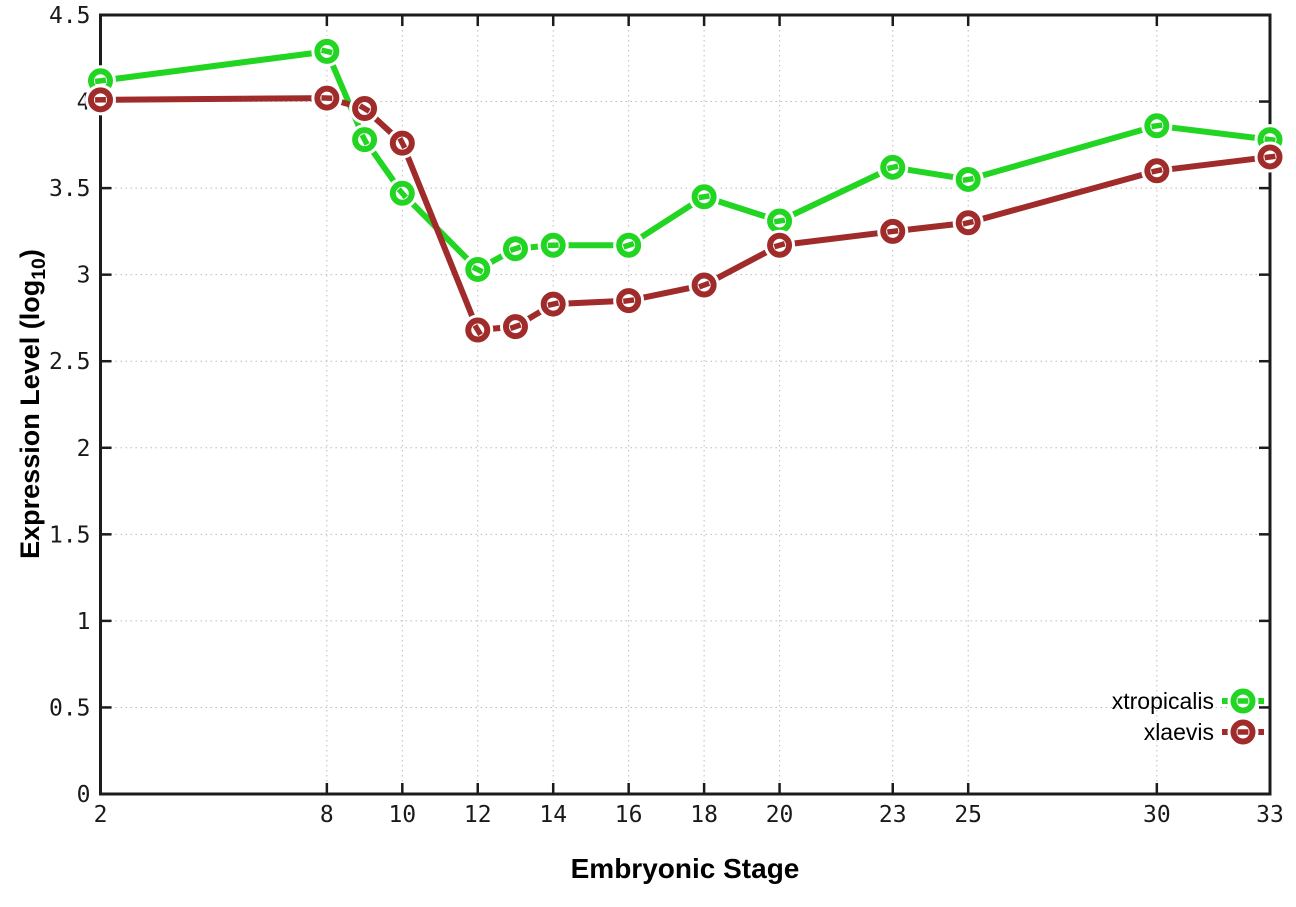 The height and width of the screenshot is (907, 1296). Describe the element at coordinates (29, 419) in the screenshot. I see `y-axis-title-text: Expression Level (log` at that location.